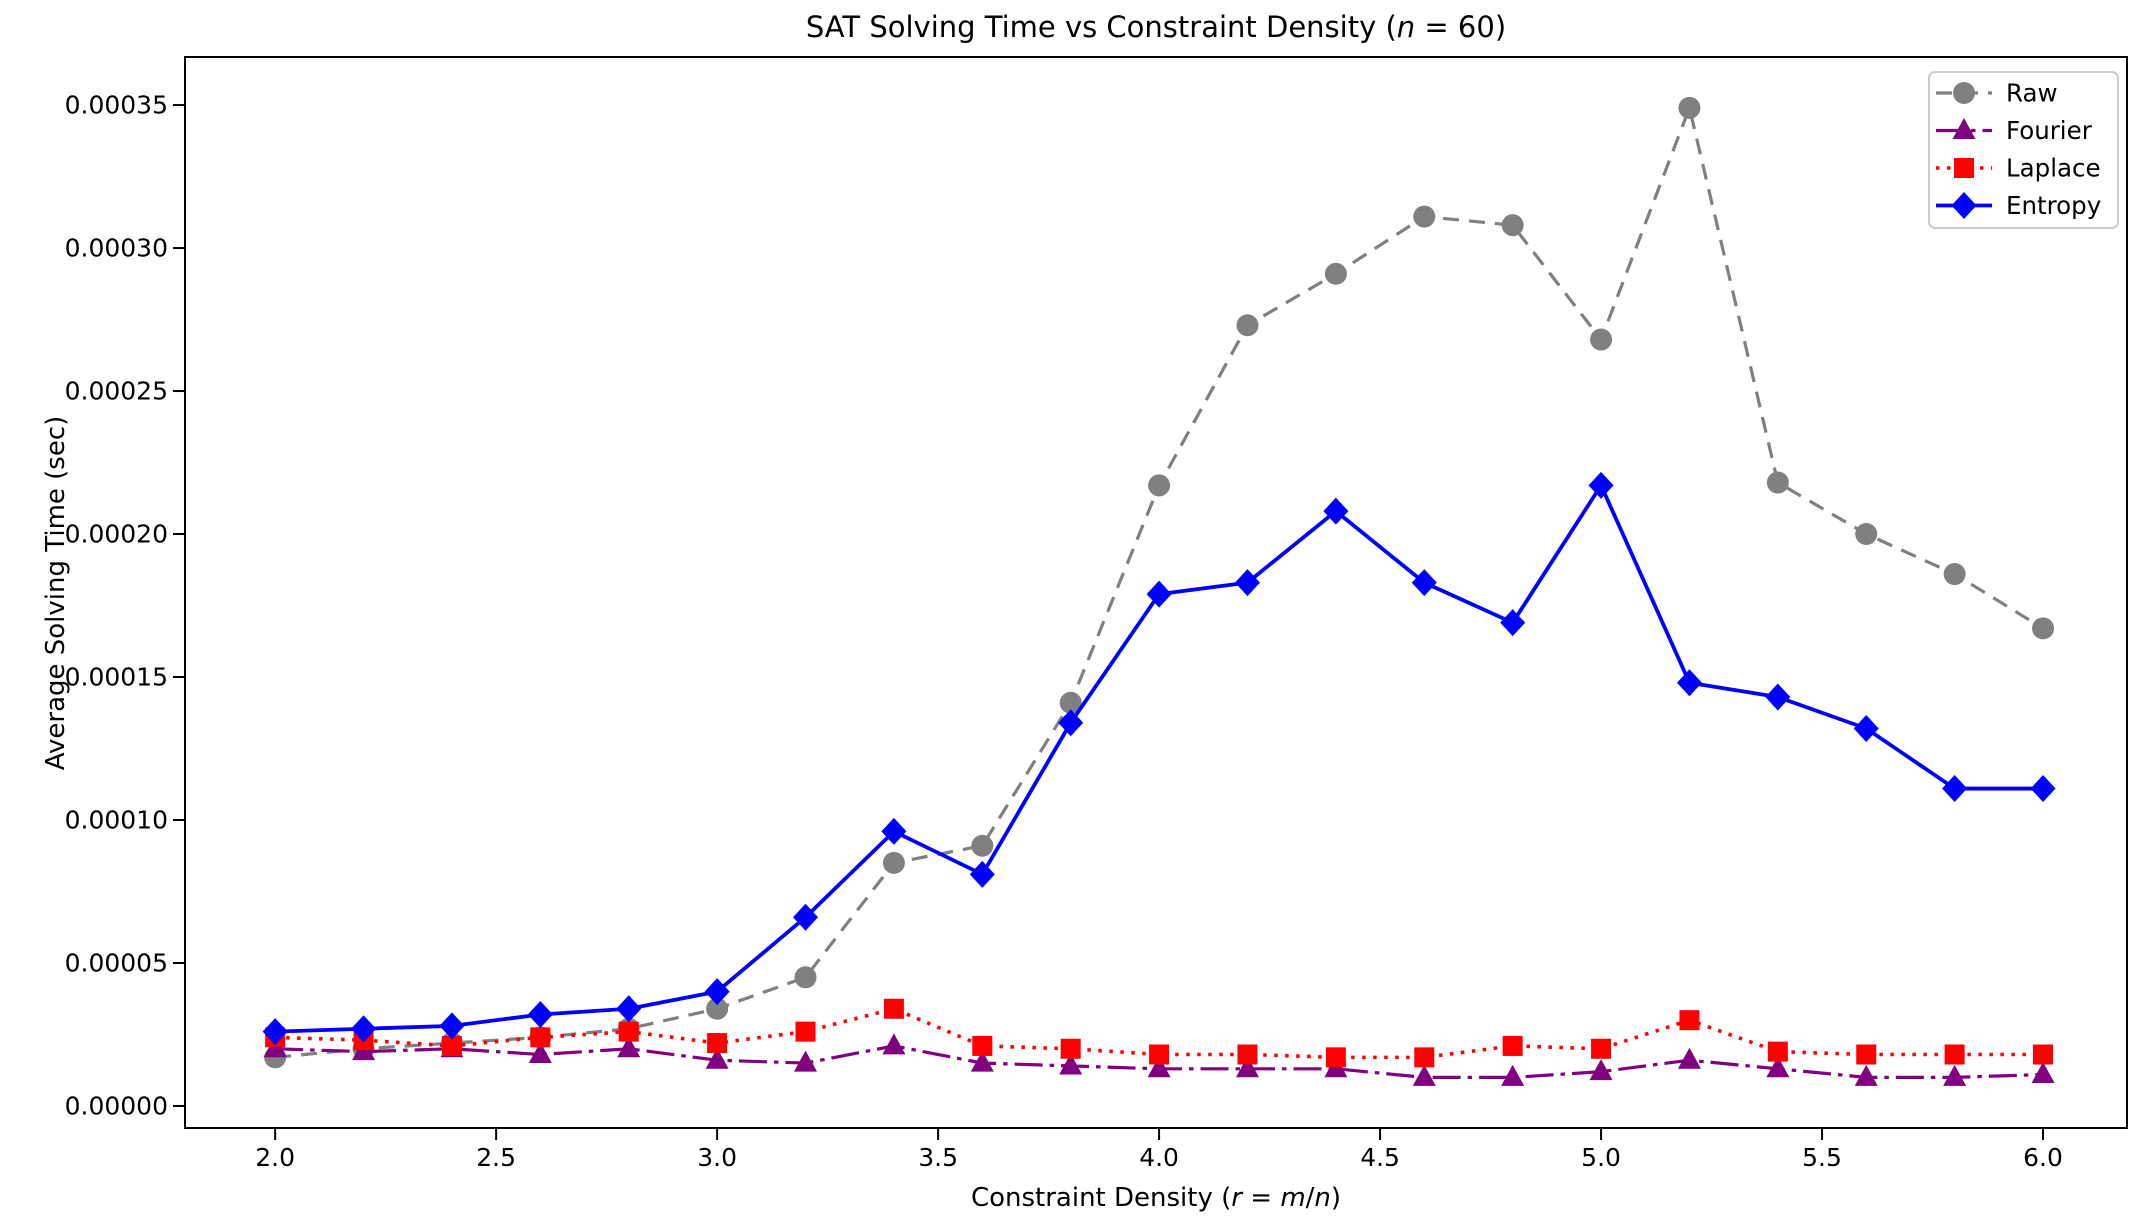  I want to click on y-tick-label: 0.00015, so click(116, 677).